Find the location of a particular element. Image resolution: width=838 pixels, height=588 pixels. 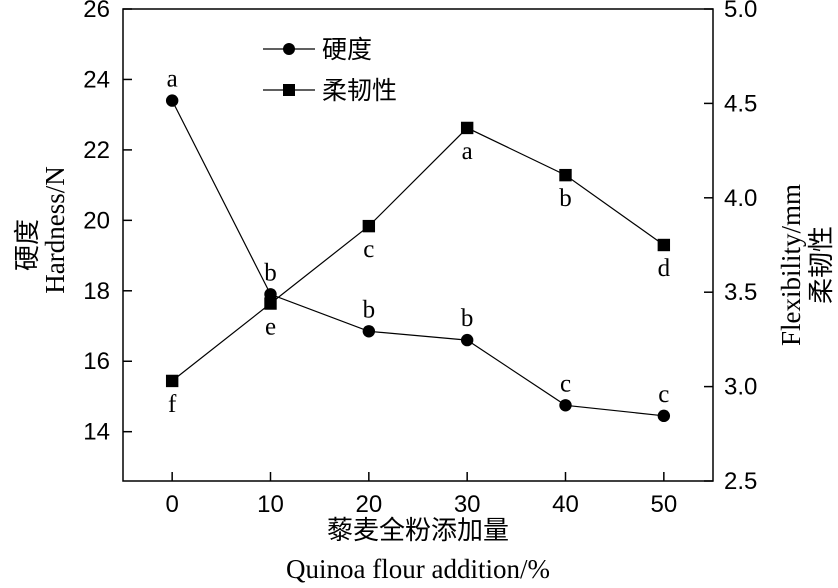

flexibility-significance-label: a is located at coordinates (467, 151).